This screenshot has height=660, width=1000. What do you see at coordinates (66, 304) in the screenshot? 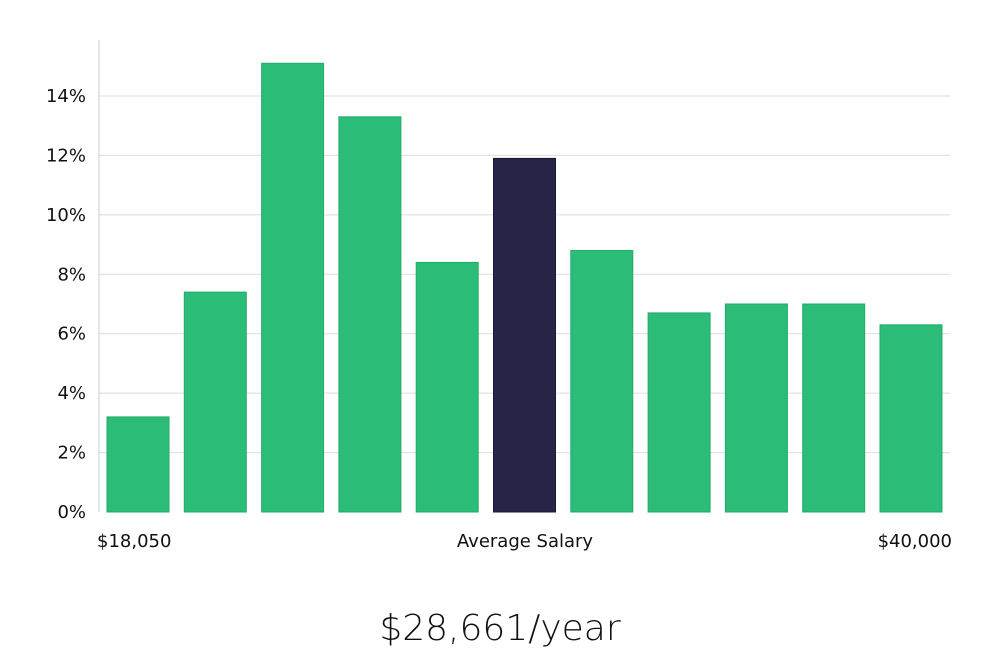
I see `y-axis-ticks: 0% 2% 4% 6% 8% 10% 12% 14%` at bounding box center [66, 304].